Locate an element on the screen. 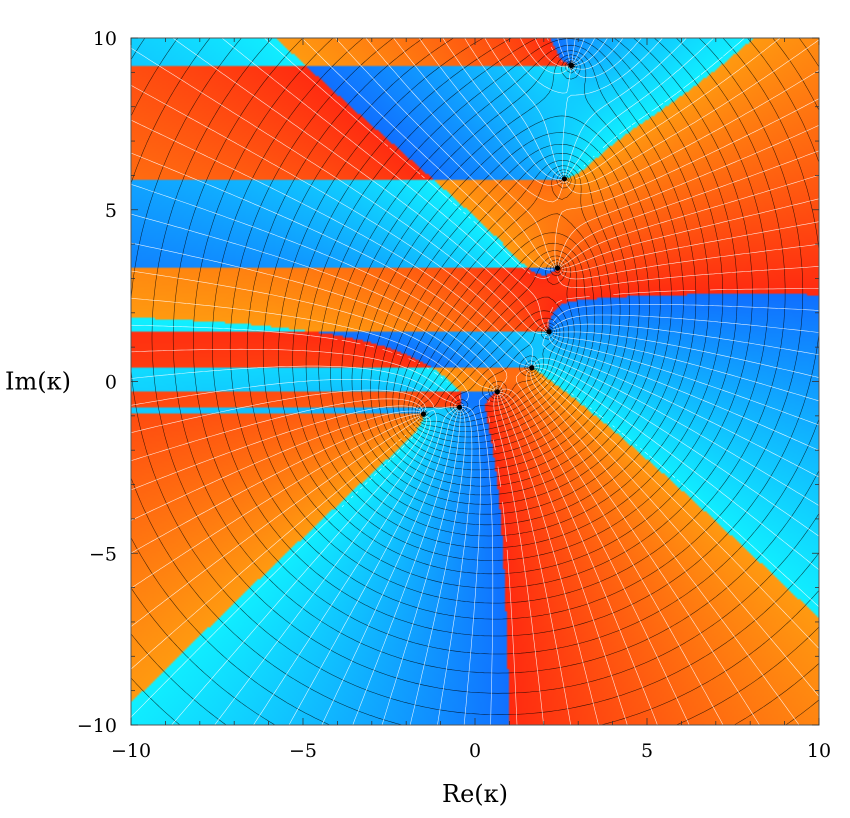 The height and width of the screenshot is (818, 850). x-tick-label: 5 is located at coordinates (647, 751).